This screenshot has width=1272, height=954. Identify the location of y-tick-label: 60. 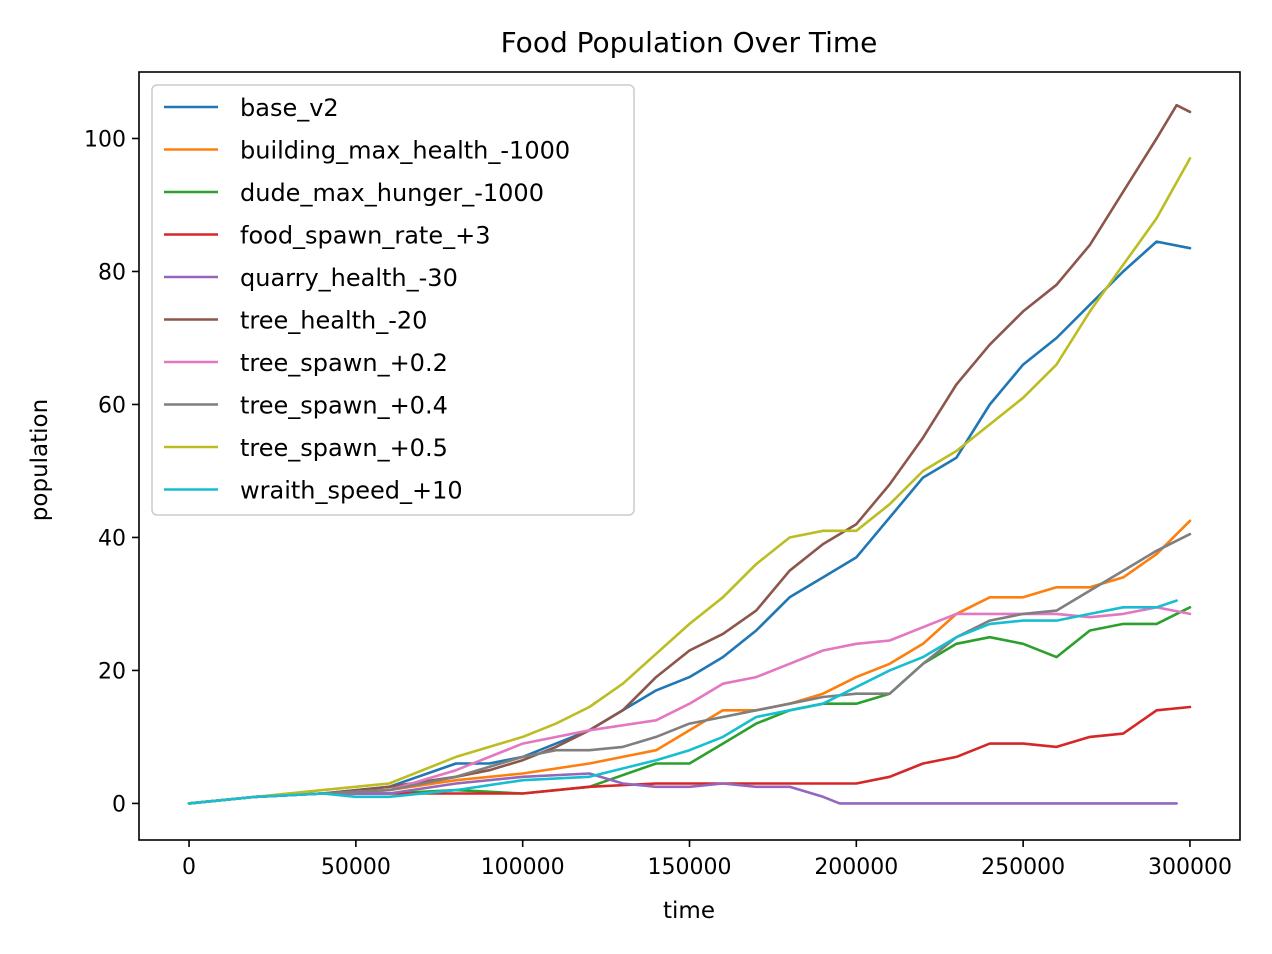
(112, 405).